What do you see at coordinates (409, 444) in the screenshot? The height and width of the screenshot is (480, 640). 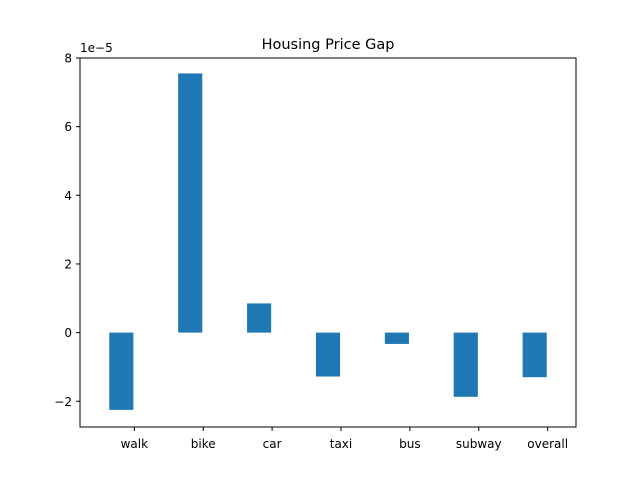 I see `x-tick-label: bus` at bounding box center [409, 444].